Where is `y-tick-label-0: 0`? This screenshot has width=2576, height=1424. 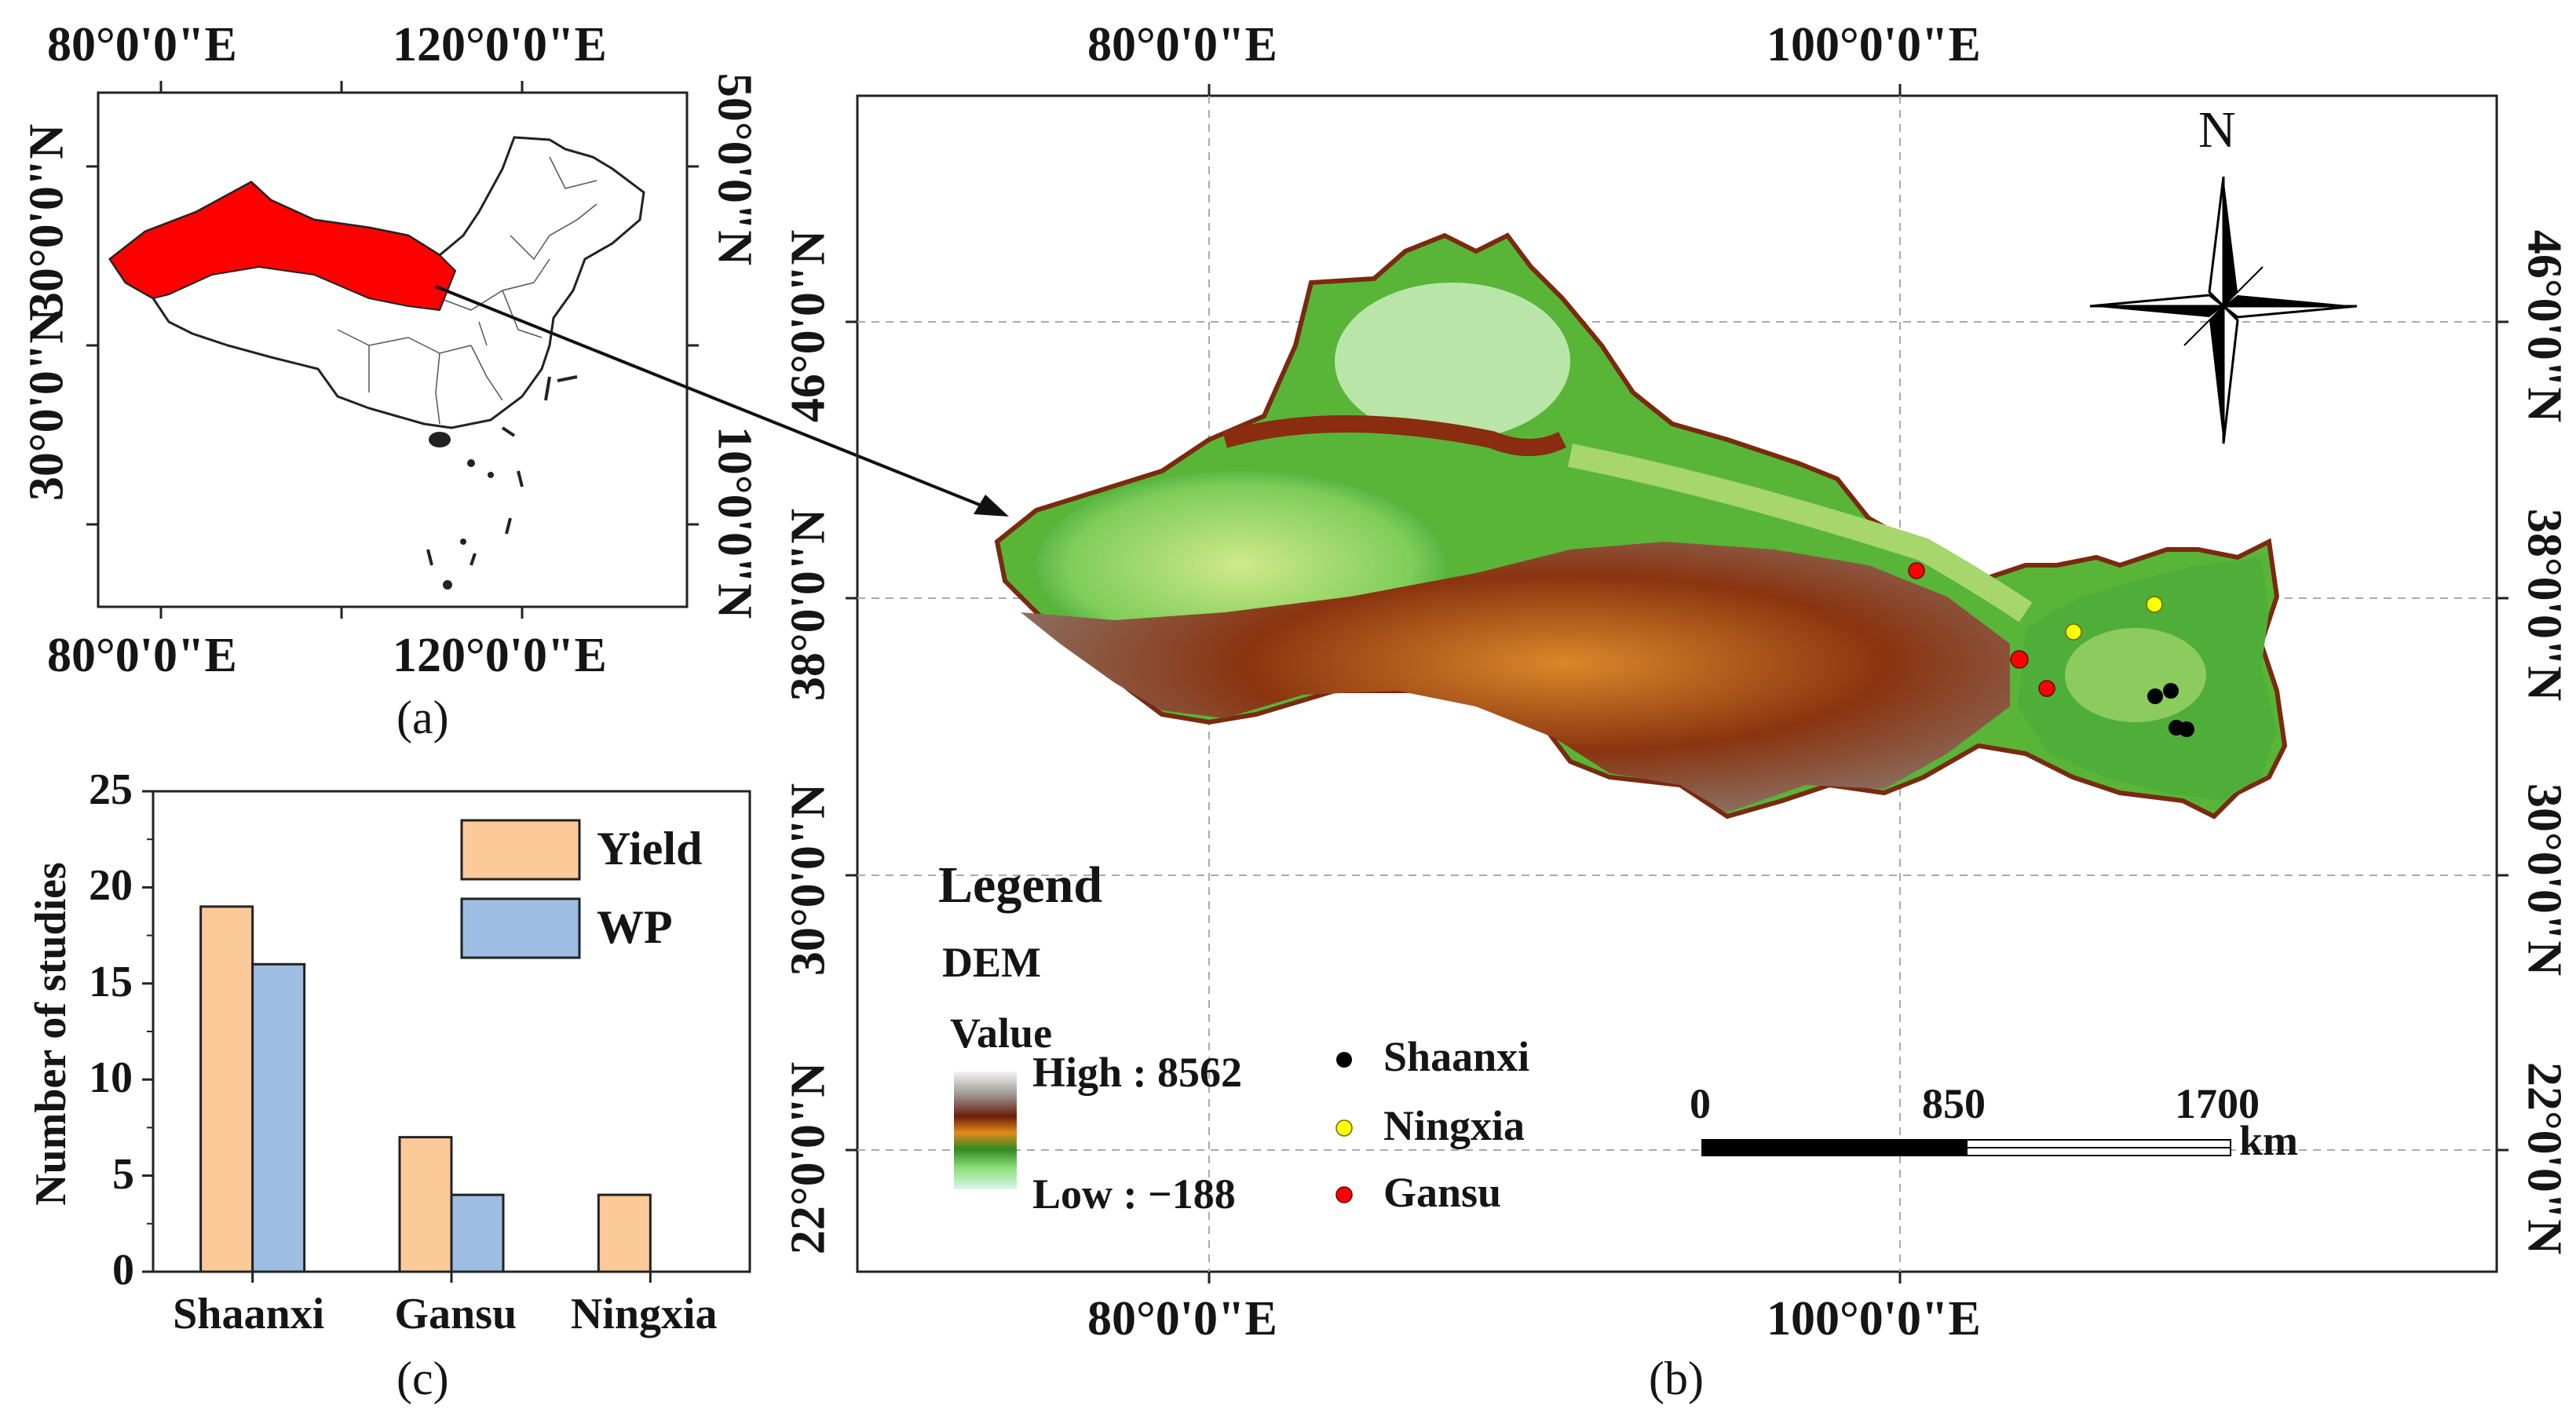 y-tick-label-0: 0 is located at coordinates (123, 1270).